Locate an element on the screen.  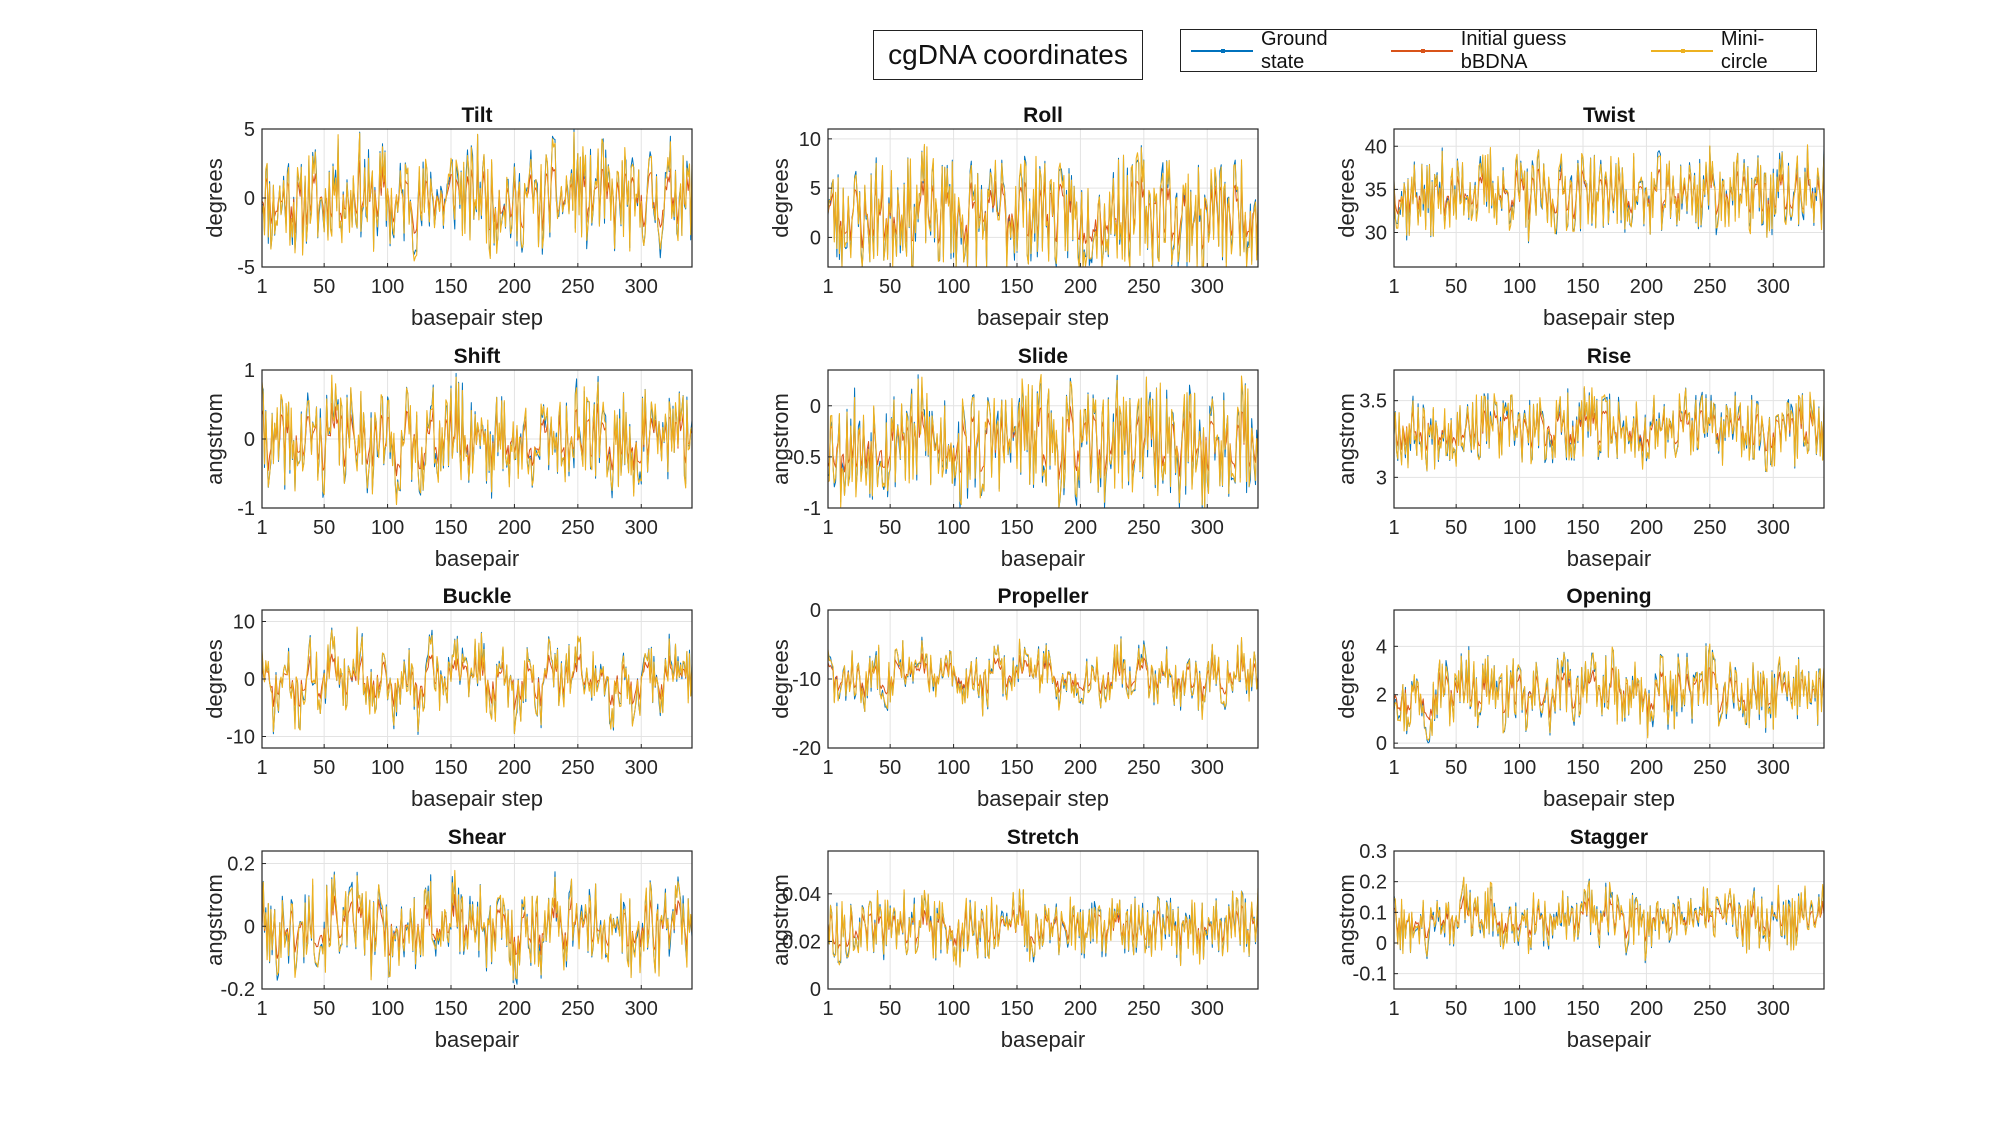
y-tick-label: 0.2 is located at coordinates (1373, 883).